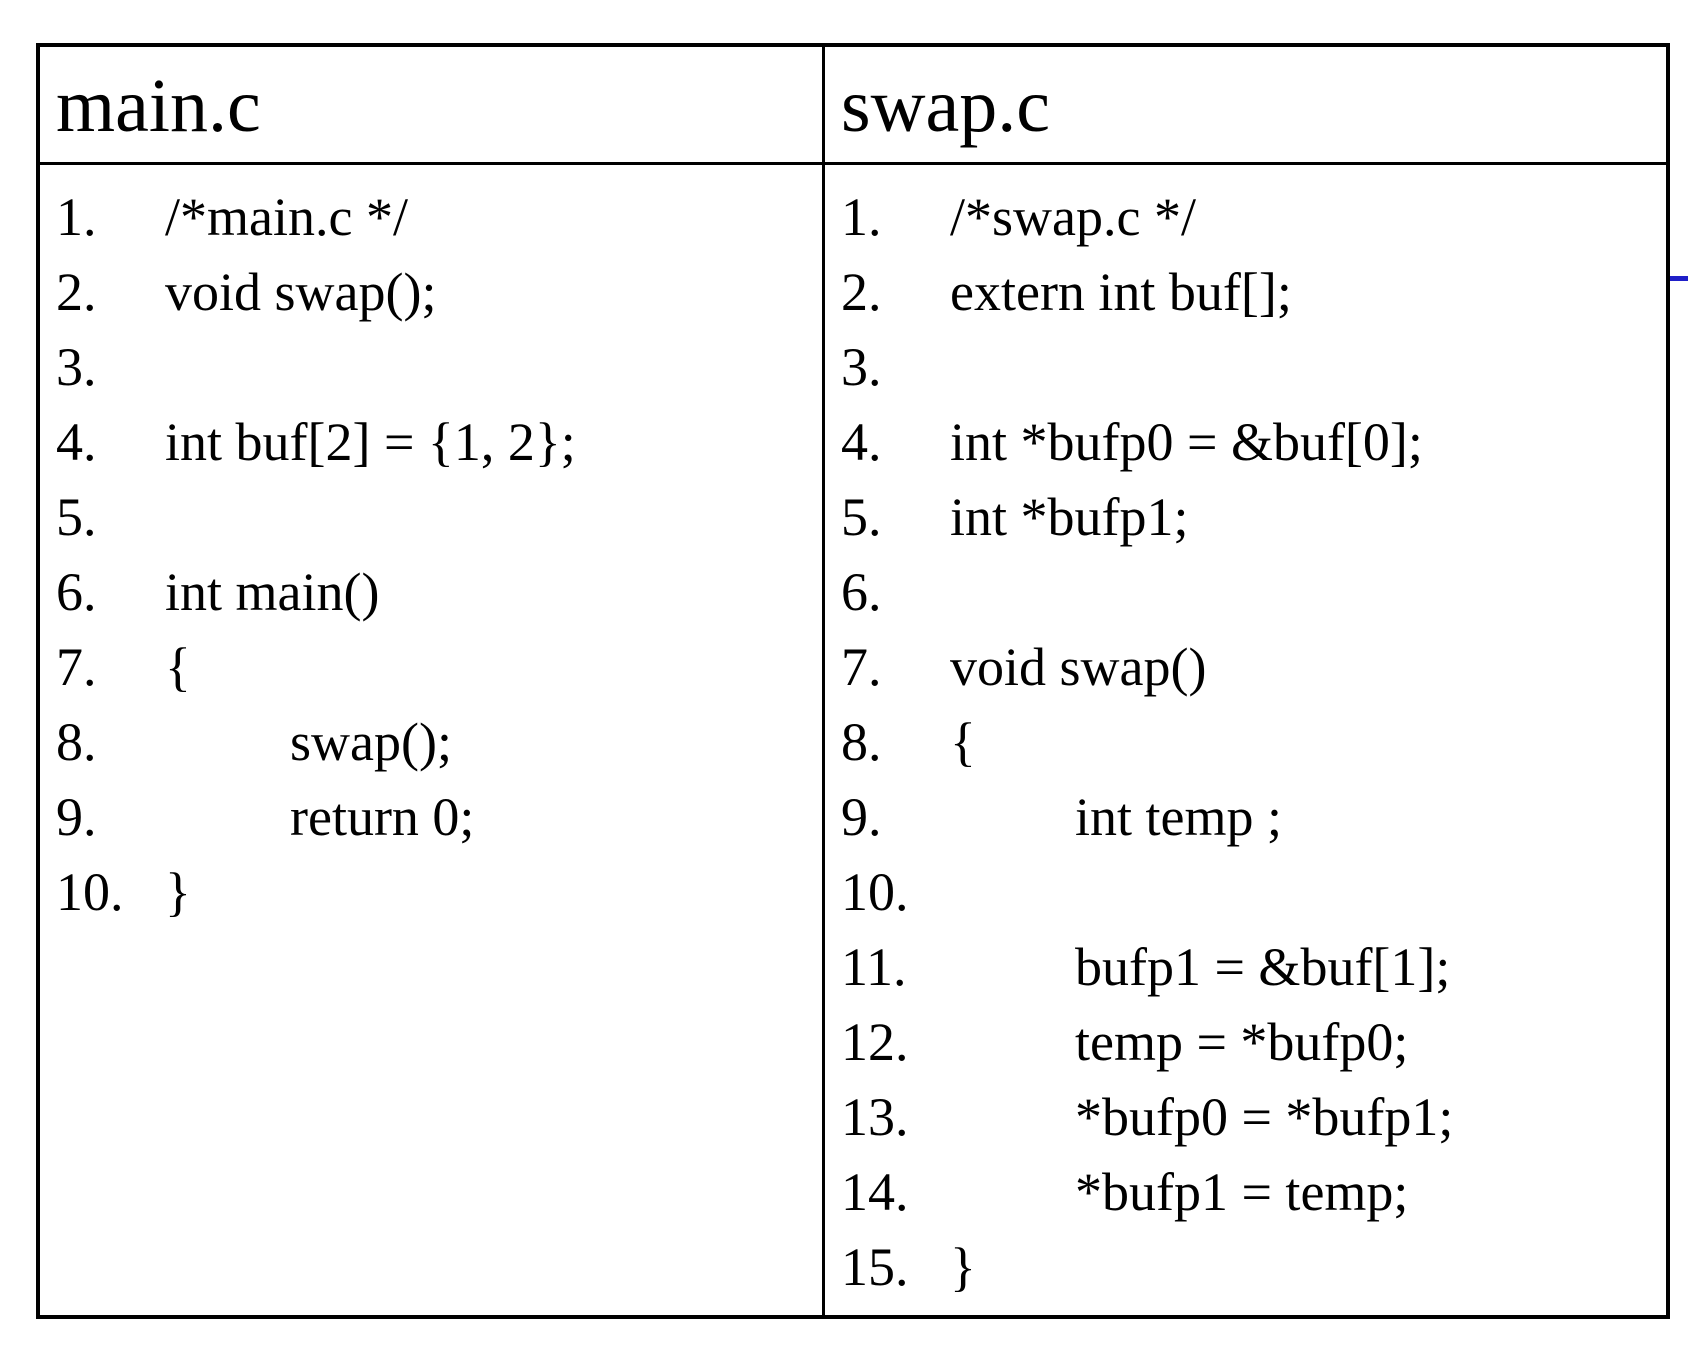 This screenshot has height=1351, width=1699. I want to click on code-line: 11. bufp1 = &buf[1];, so click(1245, 967).